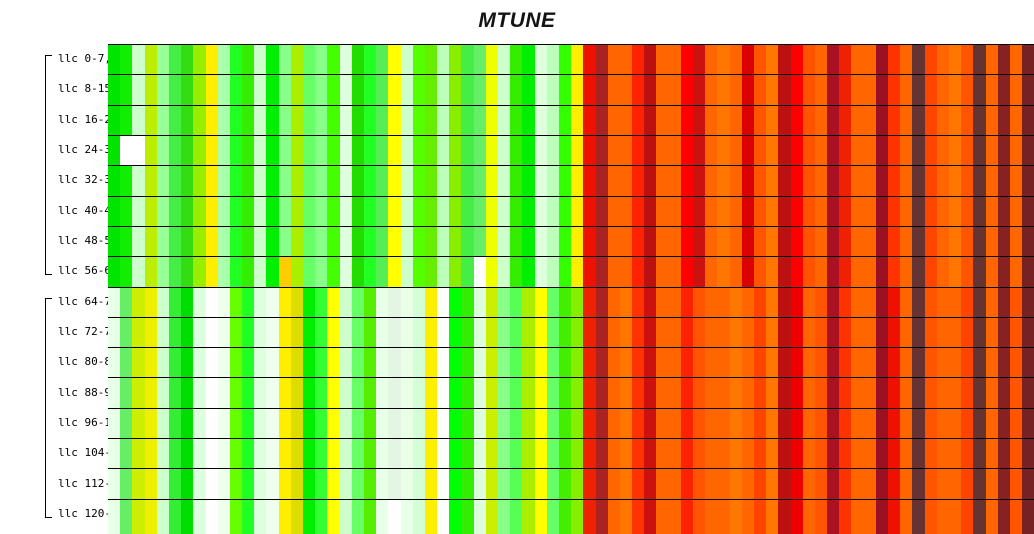  What do you see at coordinates (83, 89) in the screenshot?
I see `row-label: llc 8-15` at bounding box center [83, 89].